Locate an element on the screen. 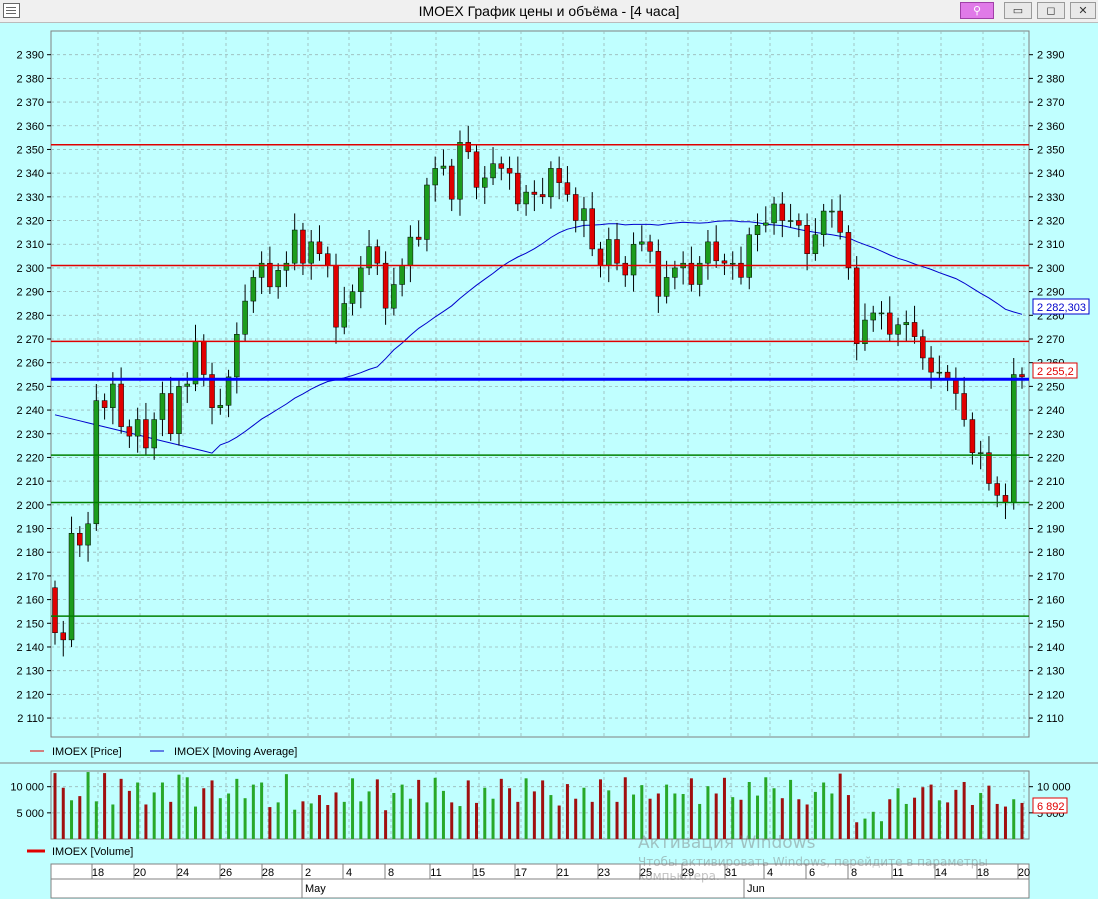 This screenshot has height=899, width=1098. time-axis is located at coordinates (540, 881).